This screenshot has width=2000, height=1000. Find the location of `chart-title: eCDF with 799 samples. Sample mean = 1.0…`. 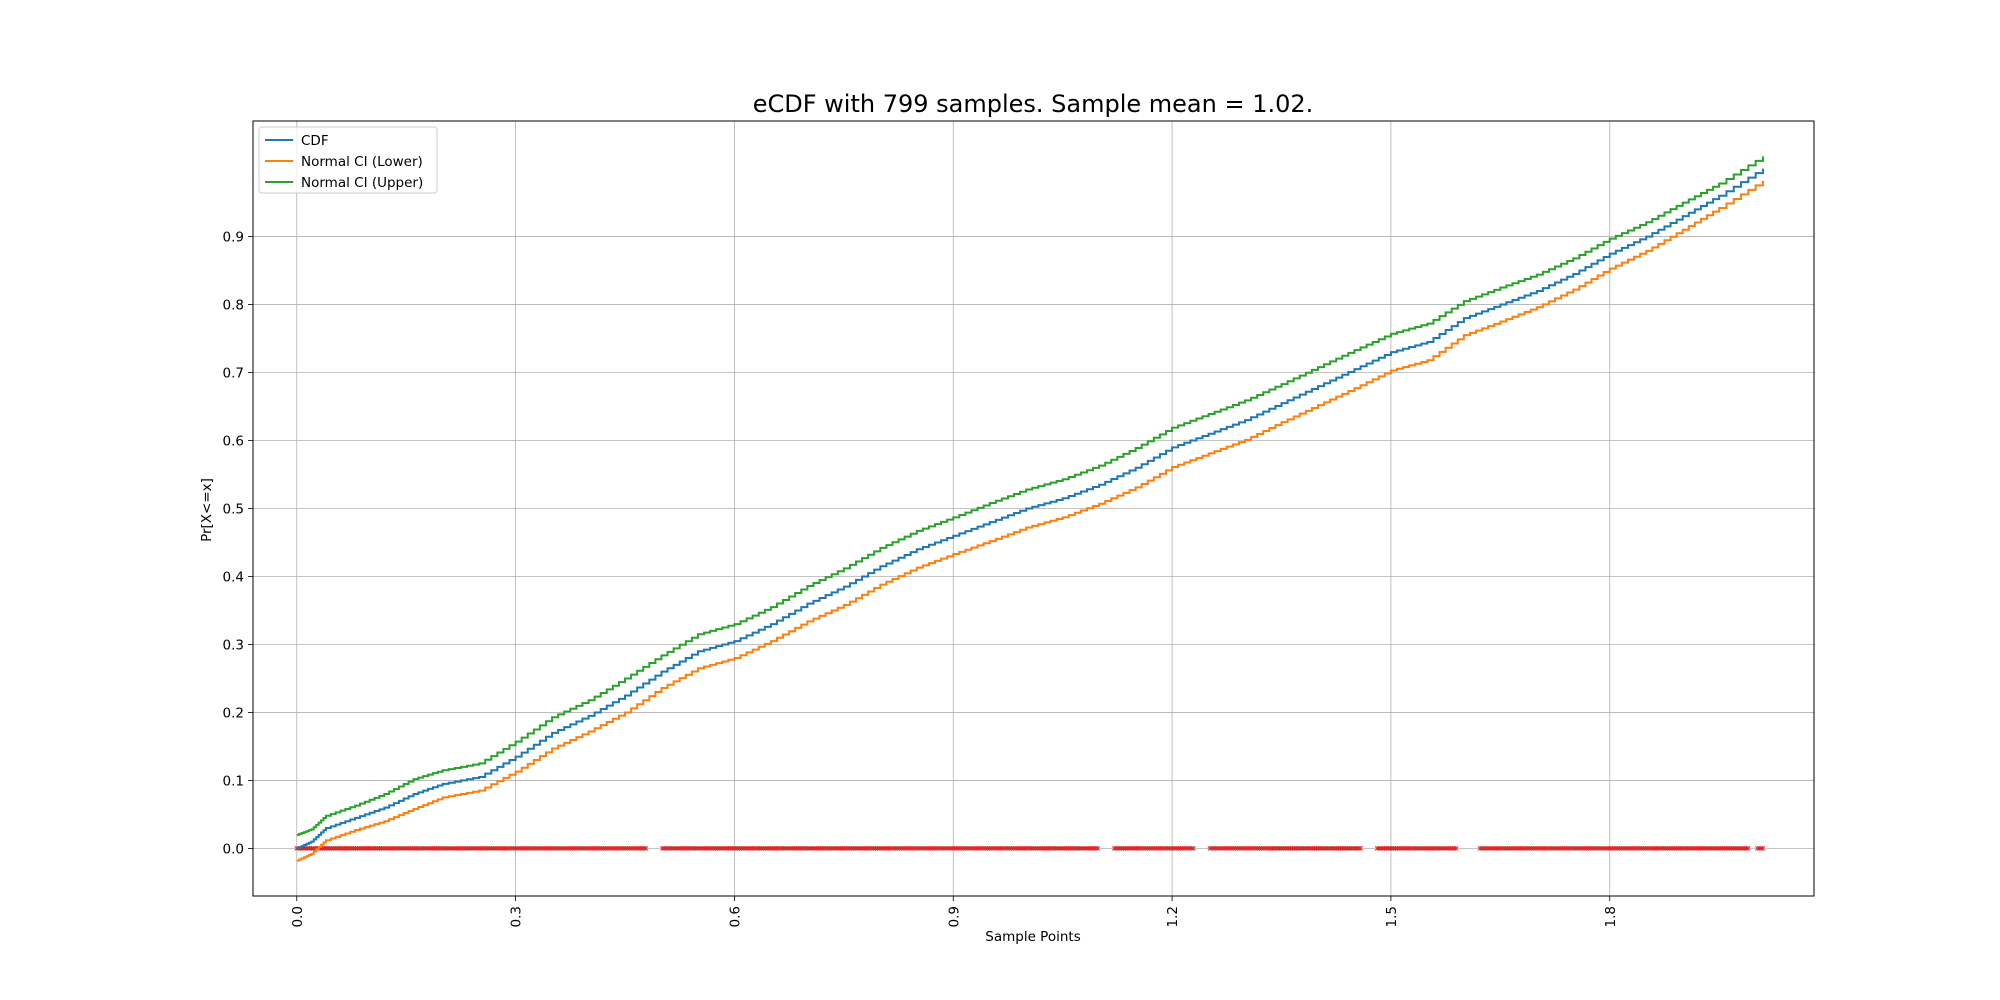

chart-title: eCDF with 799 samples. Sample mean = 1.0… is located at coordinates (1033, 104).